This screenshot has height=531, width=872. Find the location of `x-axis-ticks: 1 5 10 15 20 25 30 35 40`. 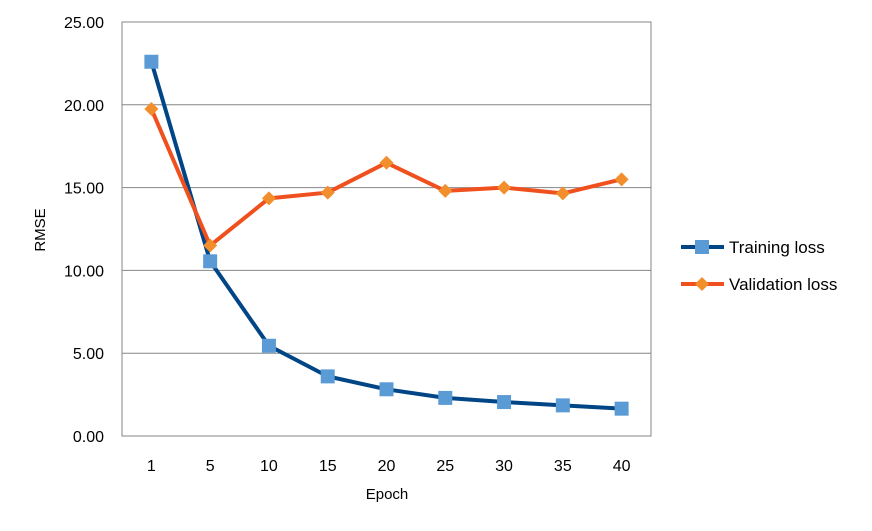

x-axis-ticks: 1 5 10 15 20 25 30 35 40 is located at coordinates (389, 466).